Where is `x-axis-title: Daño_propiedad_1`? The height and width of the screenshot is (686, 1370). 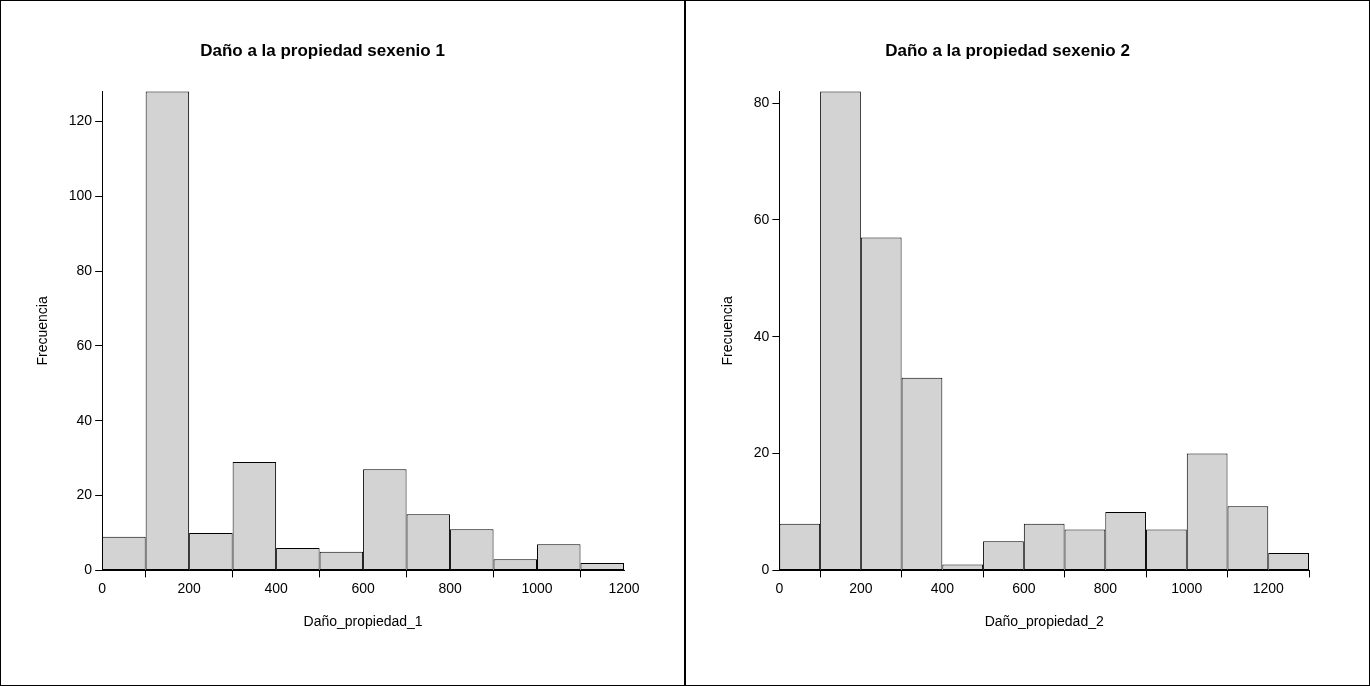
x-axis-title: Daño_propiedad_1 is located at coordinates (363, 621).